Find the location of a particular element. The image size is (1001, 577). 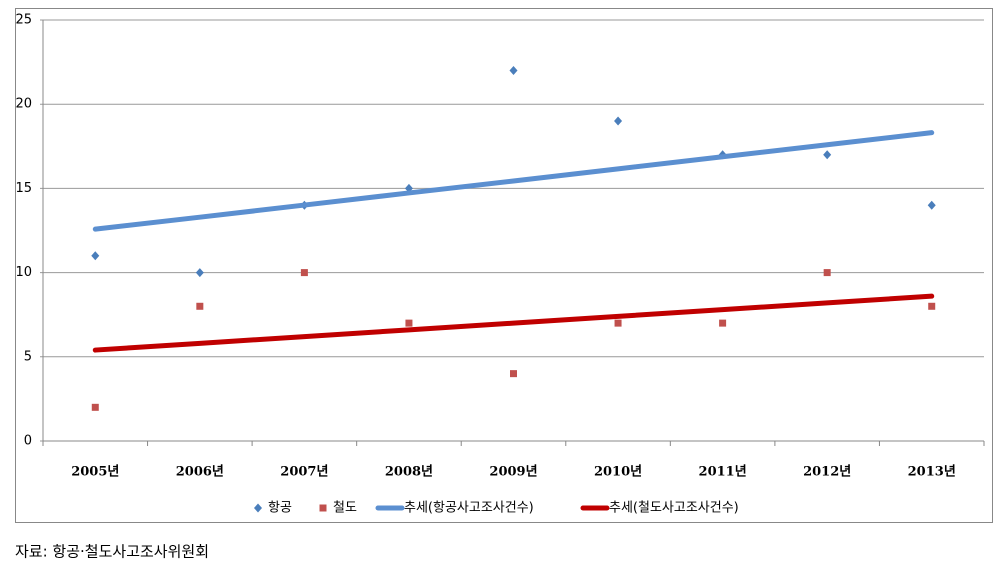

x-tick-label: 2005년 is located at coordinates (95, 472).